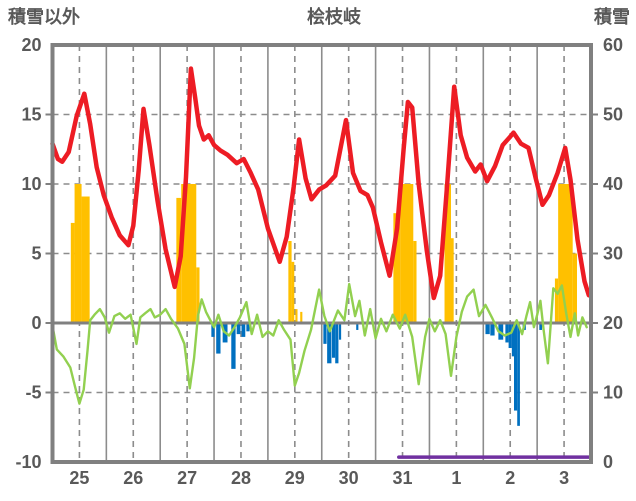  I want to click on left-axis-tick-label: -5, so click(33, 393).